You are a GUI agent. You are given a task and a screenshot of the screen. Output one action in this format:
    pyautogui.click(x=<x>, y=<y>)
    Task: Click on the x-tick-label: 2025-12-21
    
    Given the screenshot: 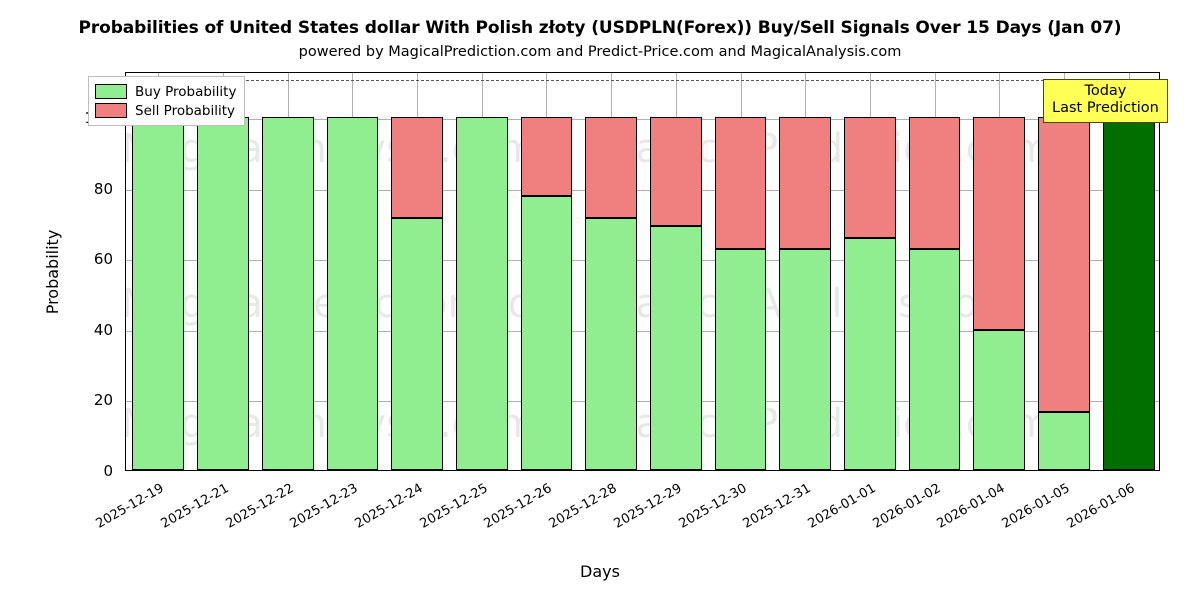 What is the action you would take?
    pyautogui.click(x=195, y=506)
    